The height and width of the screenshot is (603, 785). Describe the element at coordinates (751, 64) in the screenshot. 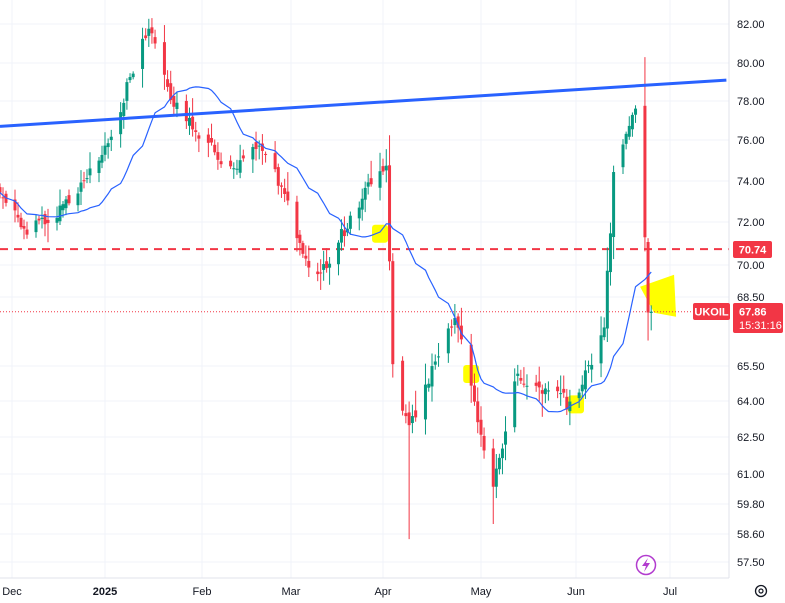

I see `price-tick-label: 80.00` at that location.